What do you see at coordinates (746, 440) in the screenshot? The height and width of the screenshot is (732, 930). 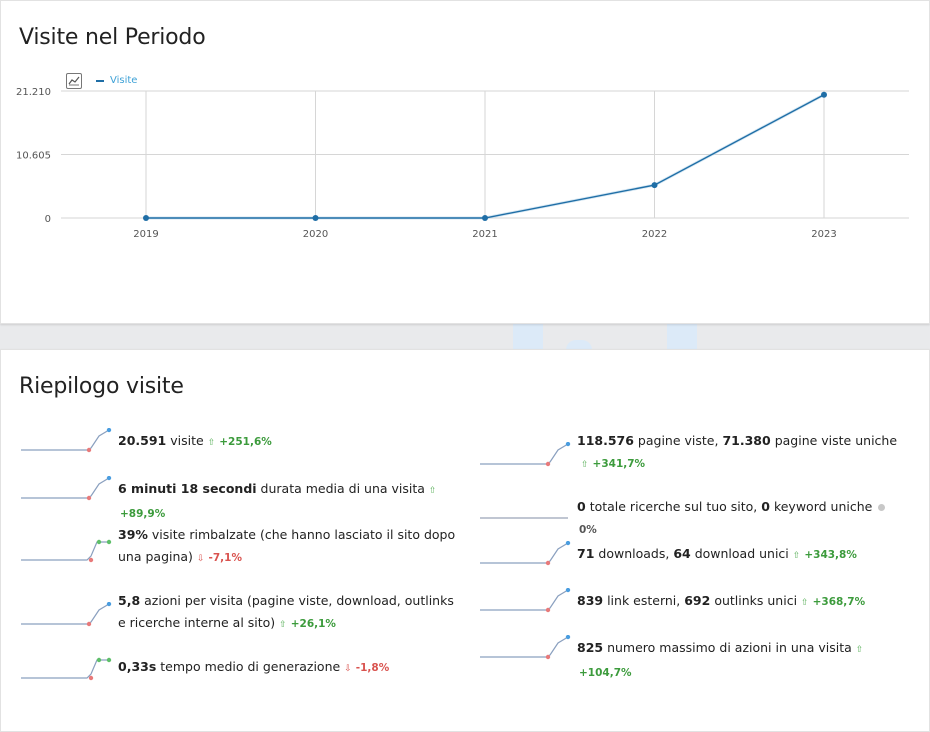 I see `metric-value-secondary: 71.380` at bounding box center [746, 440].